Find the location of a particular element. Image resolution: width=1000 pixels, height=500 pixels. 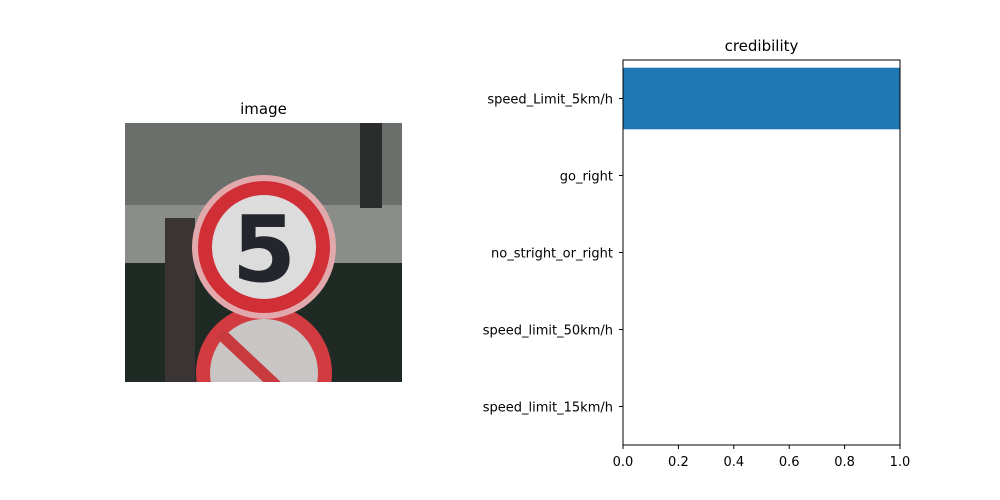

x-tick-label: 0.4 is located at coordinates (733, 462).